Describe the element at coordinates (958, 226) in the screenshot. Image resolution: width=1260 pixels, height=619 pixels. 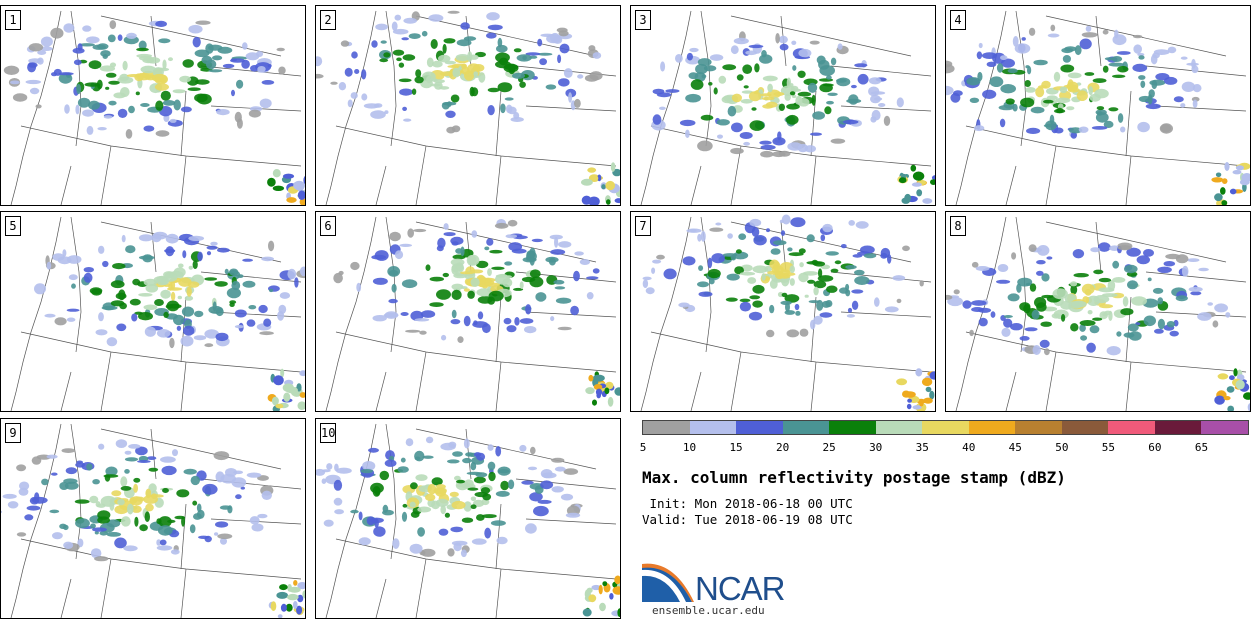
I see `panel-label: 8` at that location.